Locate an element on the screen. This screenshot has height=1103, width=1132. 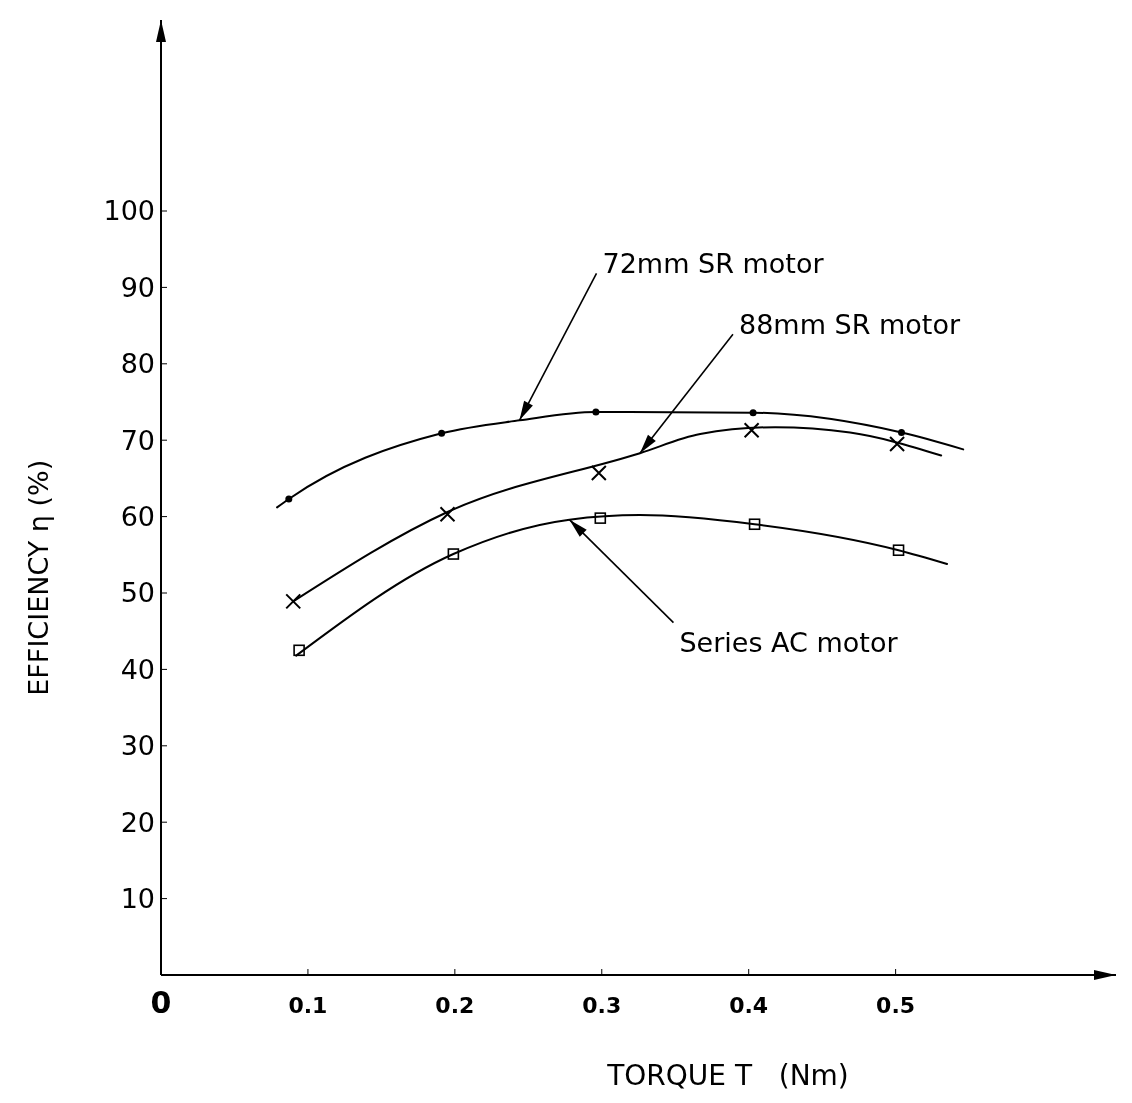
y-tick-label: 90 is located at coordinates (137, 287).